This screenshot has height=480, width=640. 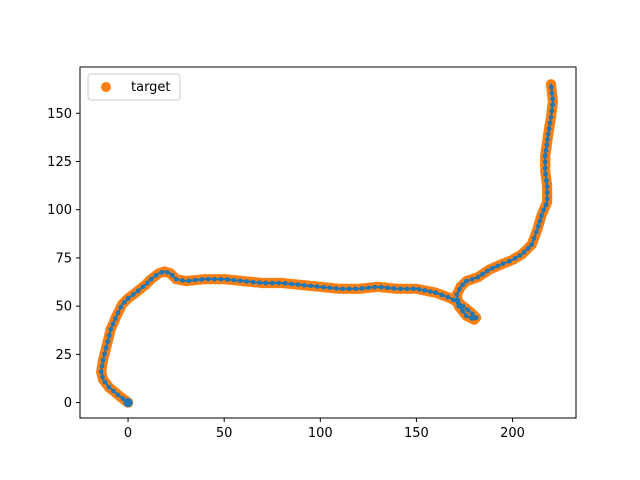 I want to click on x-tick-label: 0, so click(x=128, y=433).